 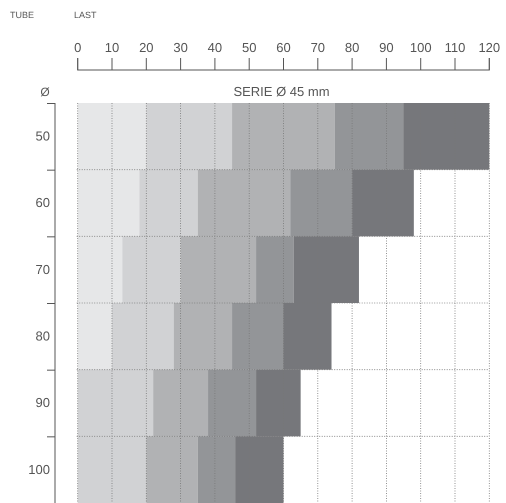 I want to click on y-tick-label: 80, so click(x=43, y=336).